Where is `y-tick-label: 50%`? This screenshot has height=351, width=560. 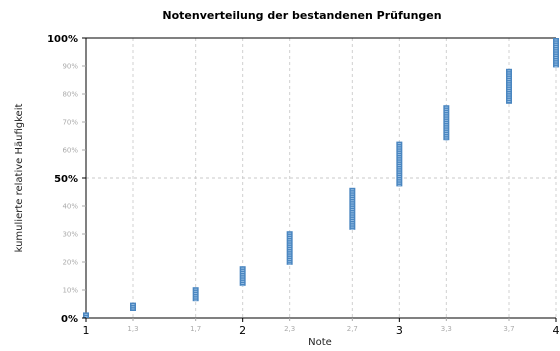 y-tick-label: 50% is located at coordinates (66, 179).